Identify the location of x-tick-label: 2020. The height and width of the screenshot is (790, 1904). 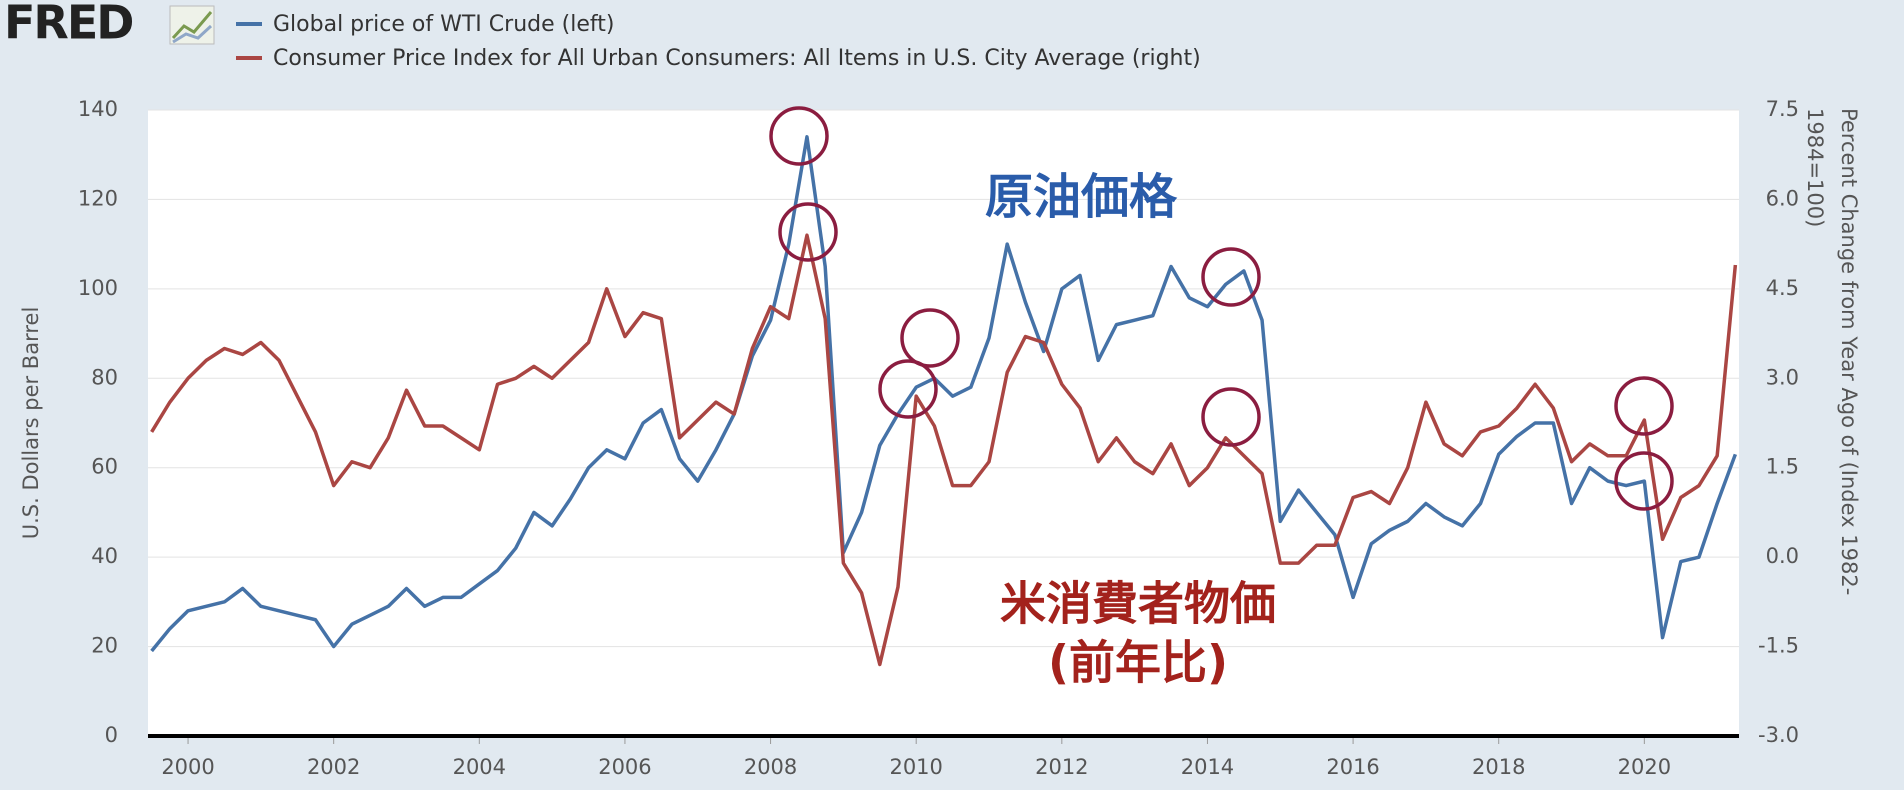
(1644, 767).